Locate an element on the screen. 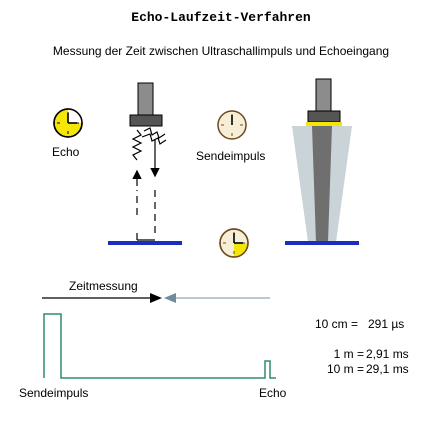 This screenshot has width=442, height=422. clock-echo-icon is located at coordinates (68, 123).